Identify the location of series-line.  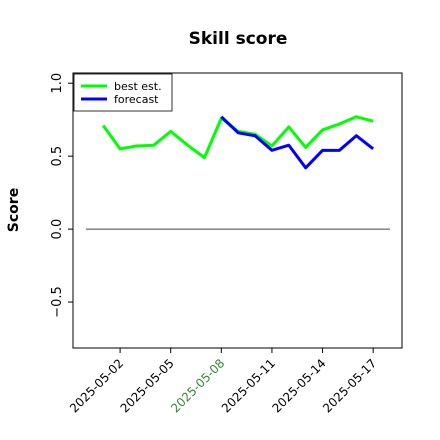
(297, 142).